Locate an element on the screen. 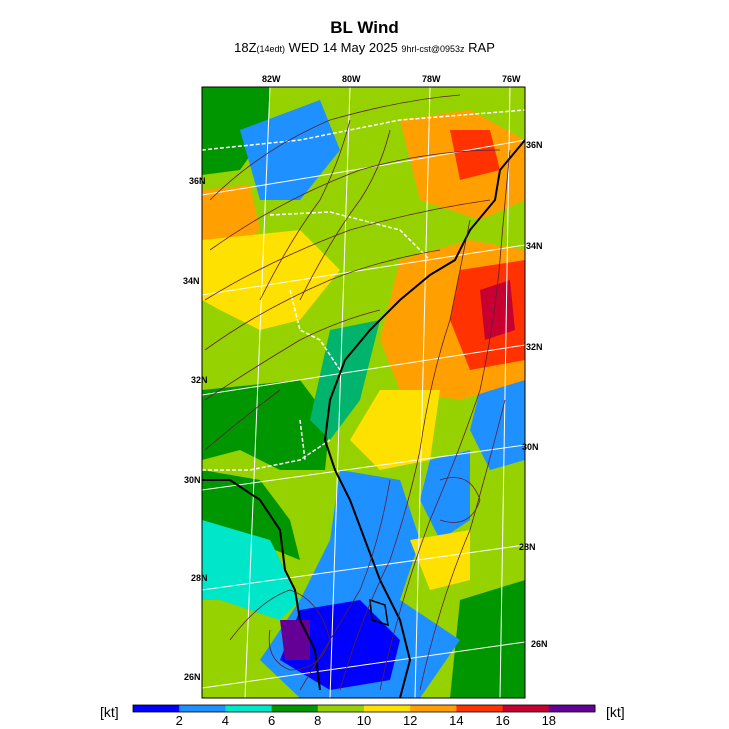 The width and height of the screenshot is (729, 729). colorbar-frame is located at coordinates (364, 708).